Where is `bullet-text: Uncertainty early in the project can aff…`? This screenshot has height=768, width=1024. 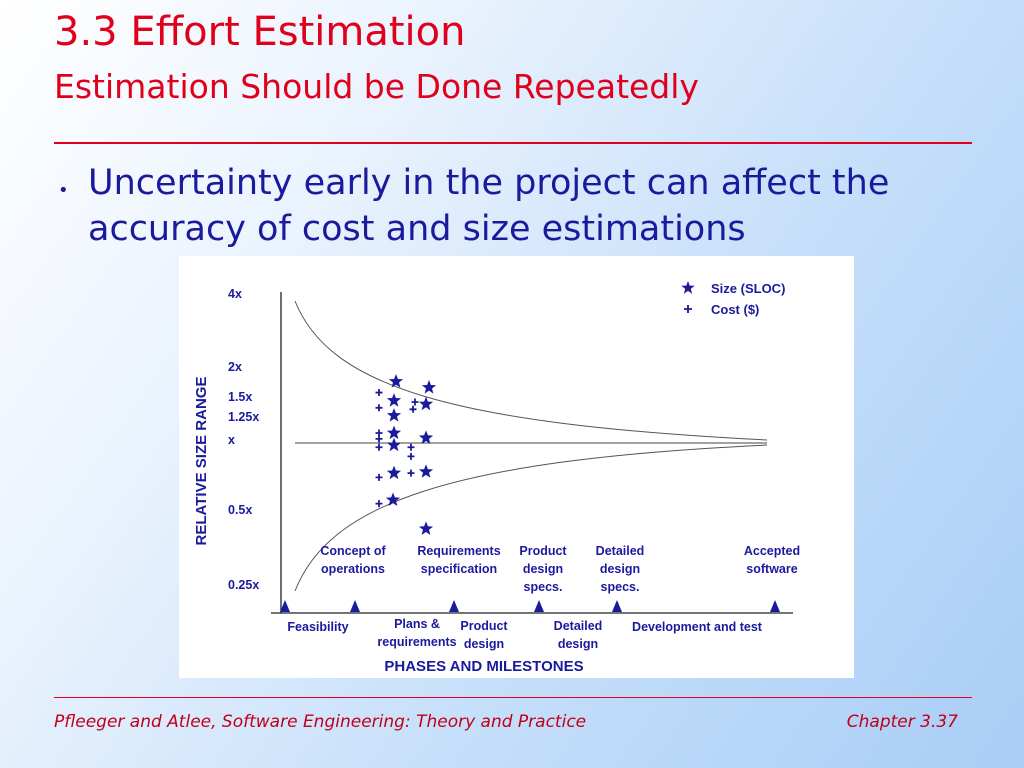 bullet-text: Uncertainty early in the project can aff… is located at coordinates (489, 206).